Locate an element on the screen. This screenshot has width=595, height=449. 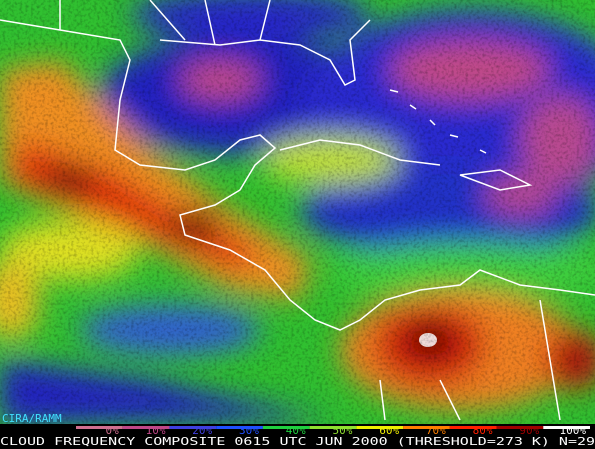
legend-label: 50% is located at coordinates (342, 430).